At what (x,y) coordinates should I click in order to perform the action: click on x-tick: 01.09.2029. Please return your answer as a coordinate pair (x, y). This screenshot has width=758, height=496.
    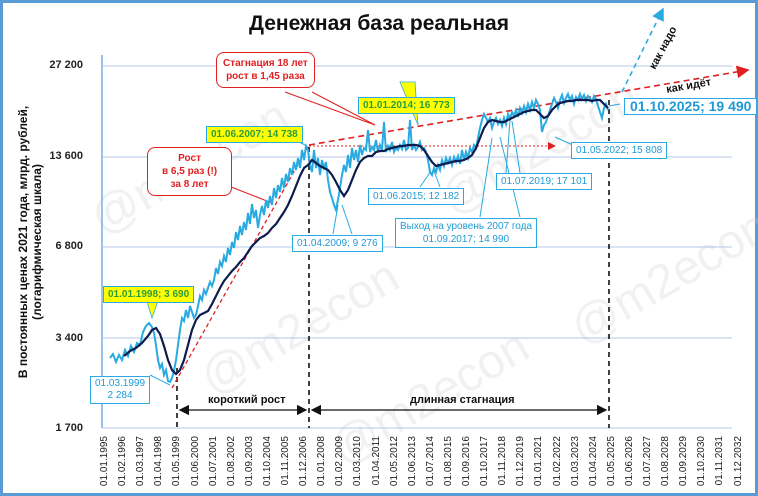
    Looking at the image, I should click on (684, 461).